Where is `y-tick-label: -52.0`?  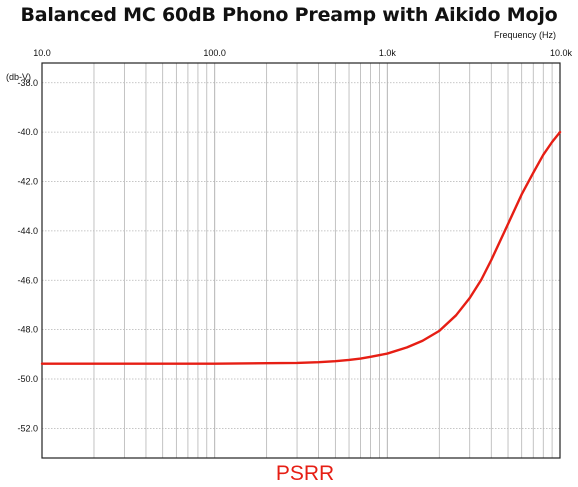 y-tick-label: -52.0 is located at coordinates (27, 428).